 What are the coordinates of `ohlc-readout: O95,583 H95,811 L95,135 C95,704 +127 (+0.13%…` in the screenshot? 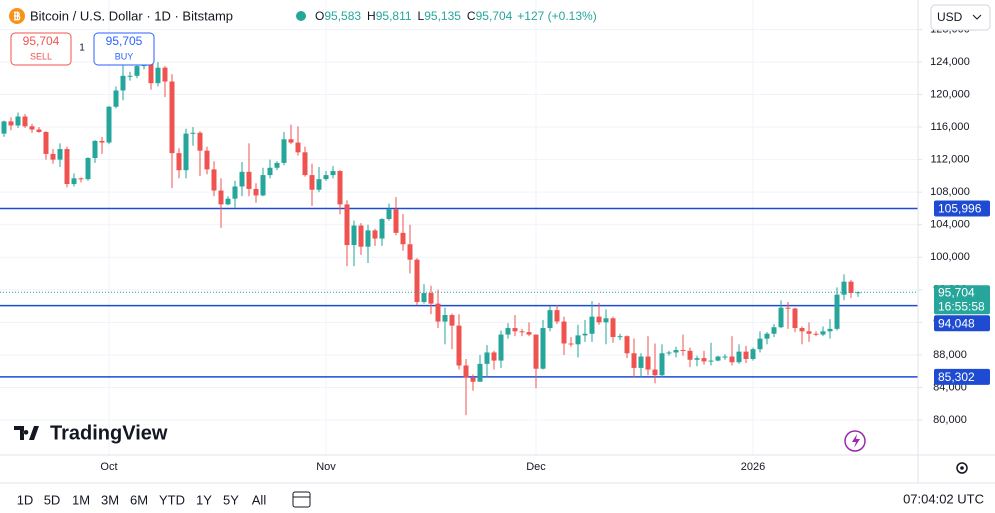 It's located at (456, 16).